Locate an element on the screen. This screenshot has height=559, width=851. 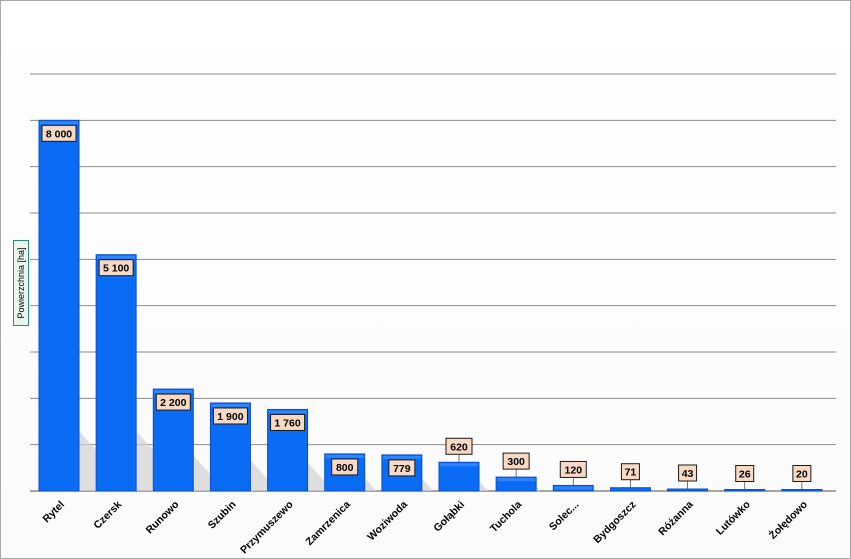
data-label: 1 900 is located at coordinates (230, 417).